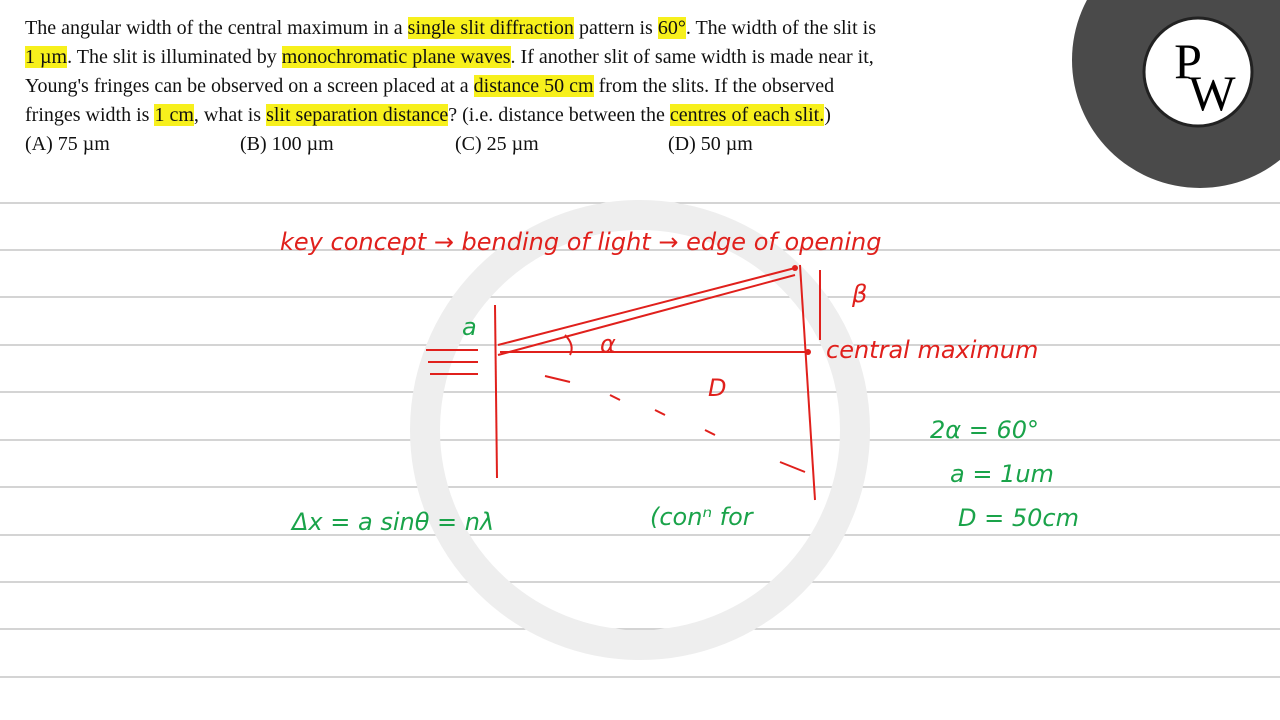 Image resolution: width=1280 pixels, height=720 pixels. What do you see at coordinates (357, 115) in the screenshot?
I see `highlighted-text: slit separation distance` at bounding box center [357, 115].